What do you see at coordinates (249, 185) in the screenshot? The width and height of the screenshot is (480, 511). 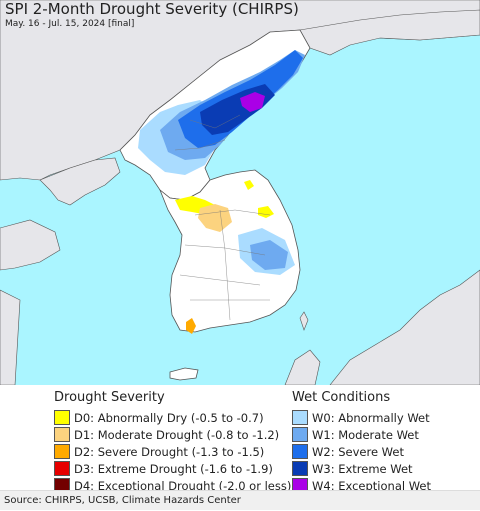 I see `dry-d0-ne` at bounding box center [249, 185].